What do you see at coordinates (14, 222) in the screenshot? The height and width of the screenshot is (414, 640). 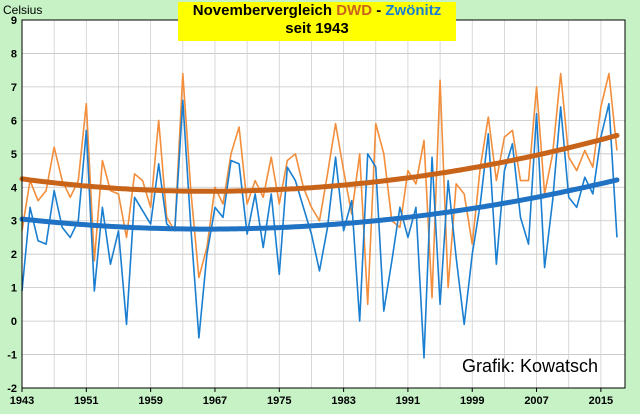 I see `y-tick-label: 3` at bounding box center [14, 222].